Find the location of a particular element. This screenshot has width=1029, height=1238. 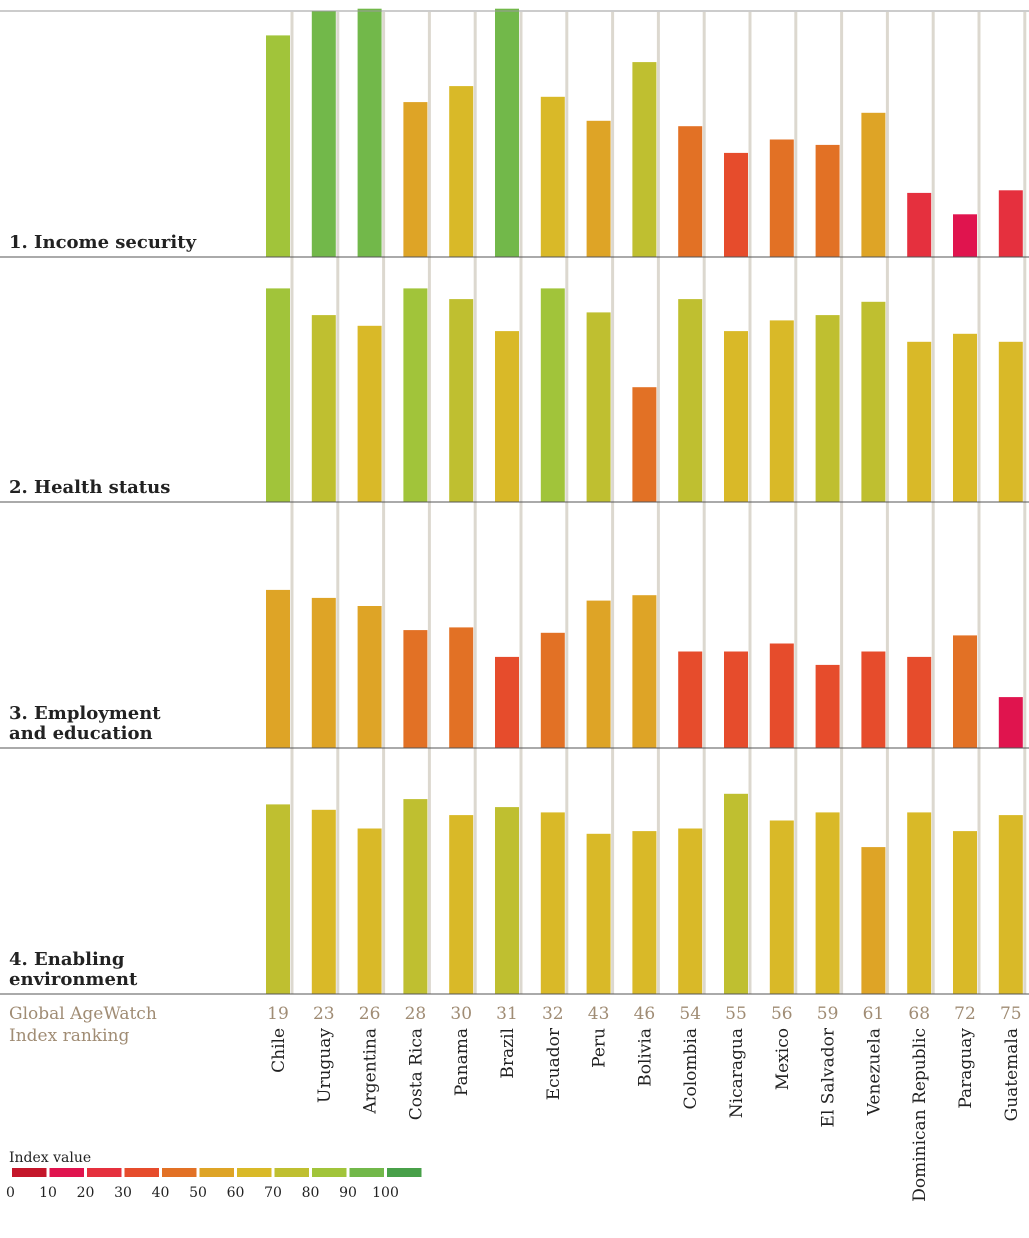

bar-2-el-salvador is located at coordinates (827, 408).